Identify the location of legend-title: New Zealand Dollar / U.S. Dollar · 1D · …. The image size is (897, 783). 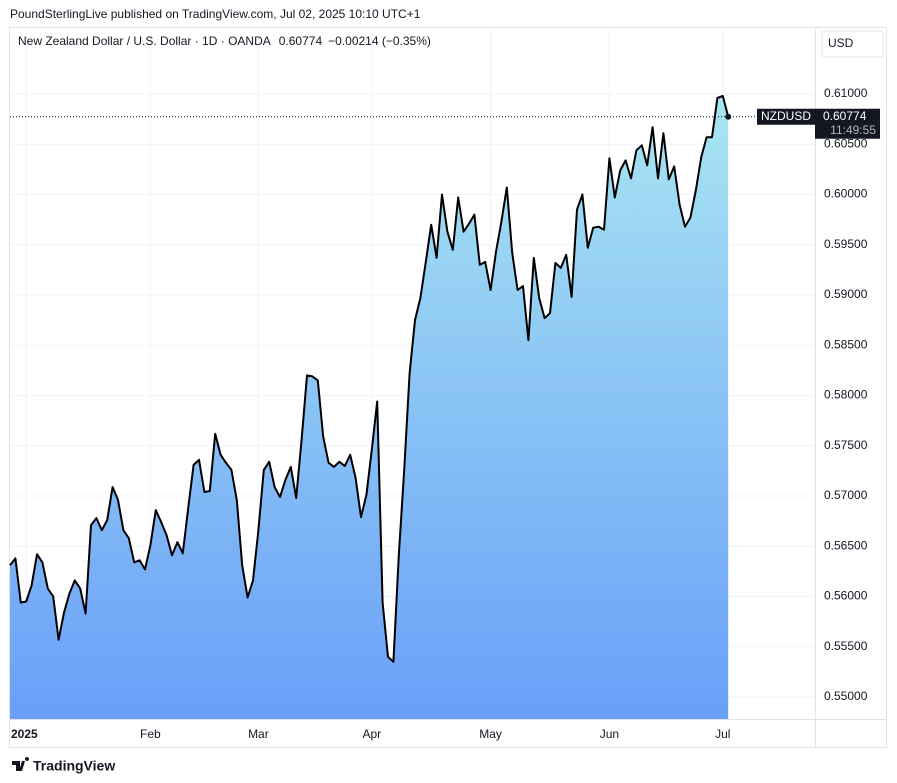
(144, 41).